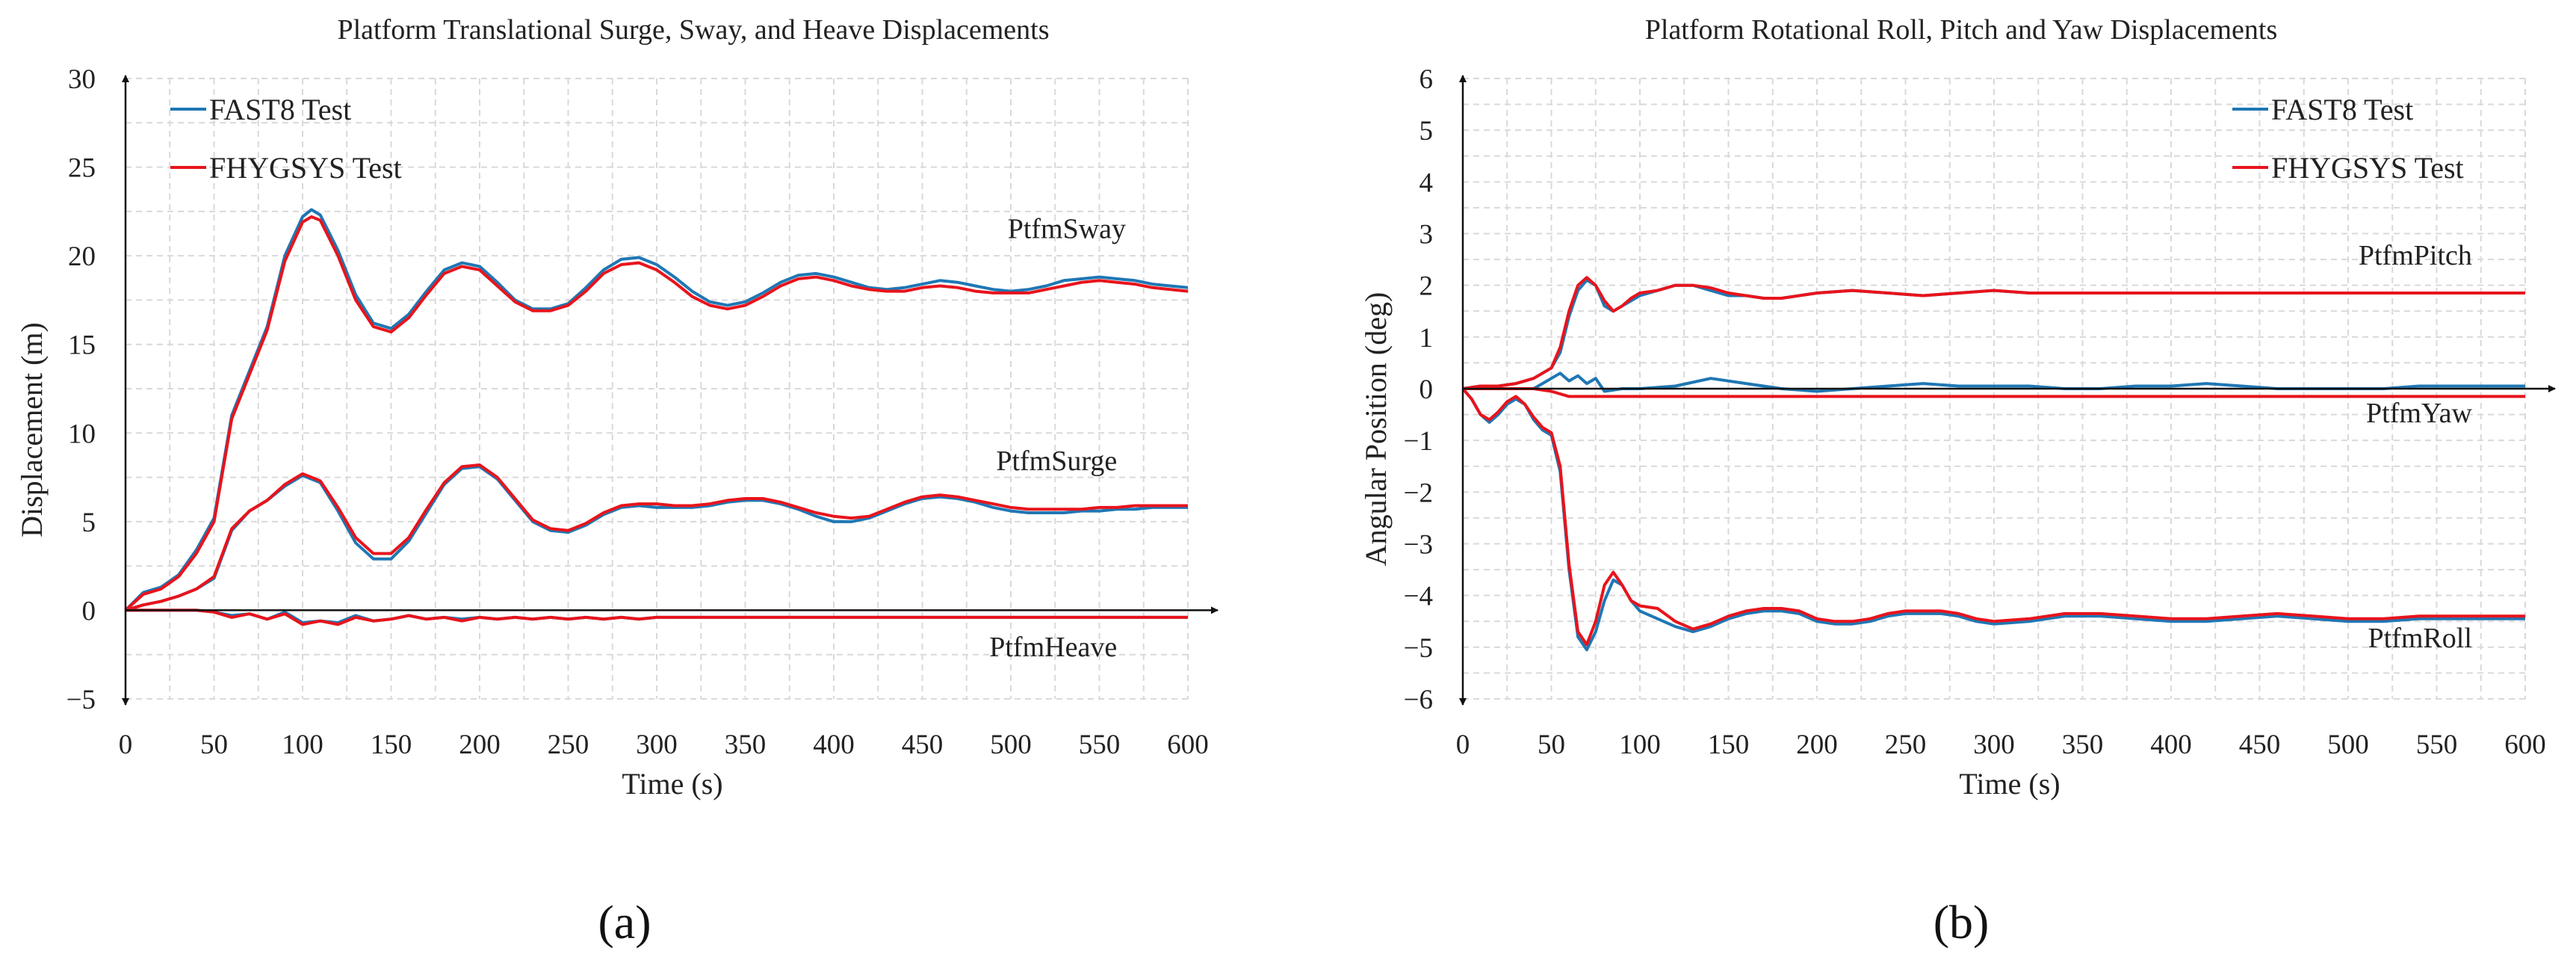 This screenshot has width=2576, height=965. I want to click on series-line-ptfmroll-fast8, so click(1993, 519).